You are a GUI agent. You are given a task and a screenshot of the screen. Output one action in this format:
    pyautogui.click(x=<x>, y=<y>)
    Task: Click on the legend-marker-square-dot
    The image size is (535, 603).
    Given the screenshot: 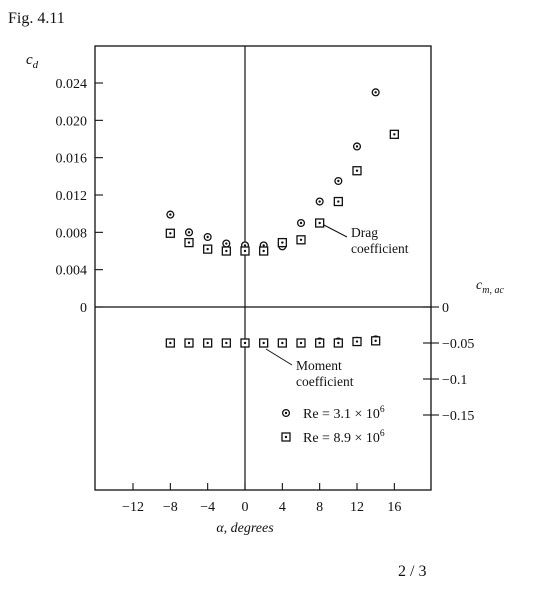 What is the action you would take?
    pyautogui.click(x=286, y=437)
    